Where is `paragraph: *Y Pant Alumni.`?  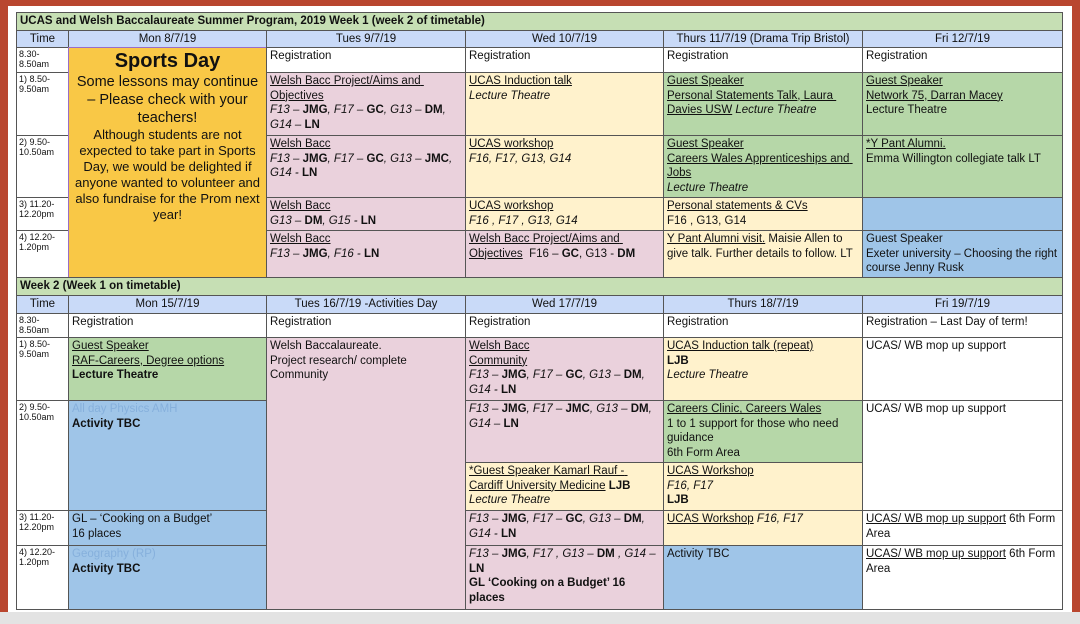
paragraph: *Y Pant Alumni. is located at coordinates (962, 144).